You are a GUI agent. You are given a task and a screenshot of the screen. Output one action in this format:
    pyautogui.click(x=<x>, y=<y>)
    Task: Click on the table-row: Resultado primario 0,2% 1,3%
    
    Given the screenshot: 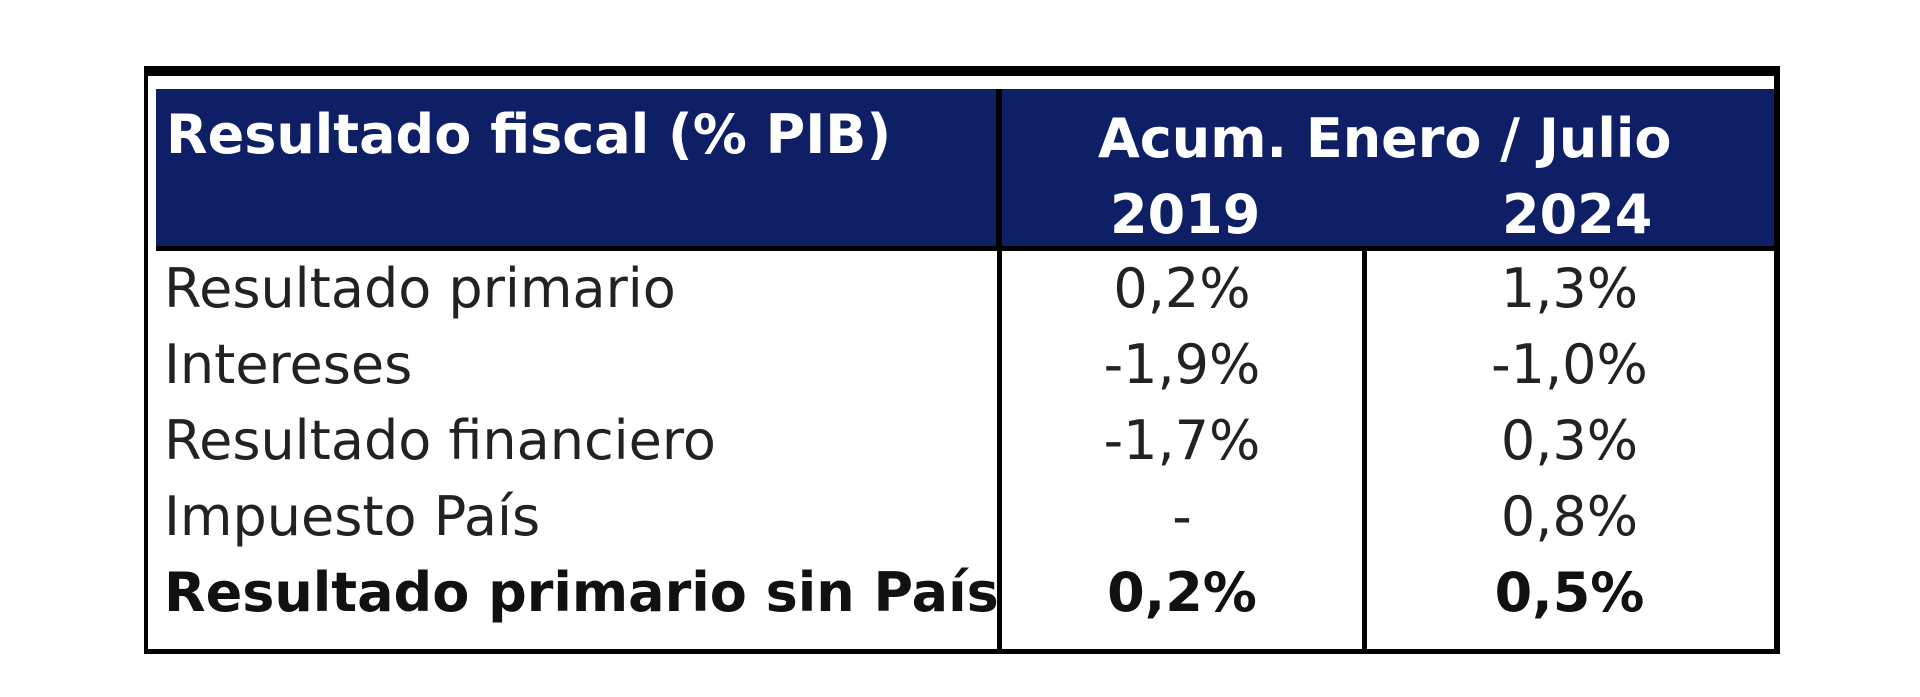 What is the action you would take?
    pyautogui.click(x=961, y=289)
    